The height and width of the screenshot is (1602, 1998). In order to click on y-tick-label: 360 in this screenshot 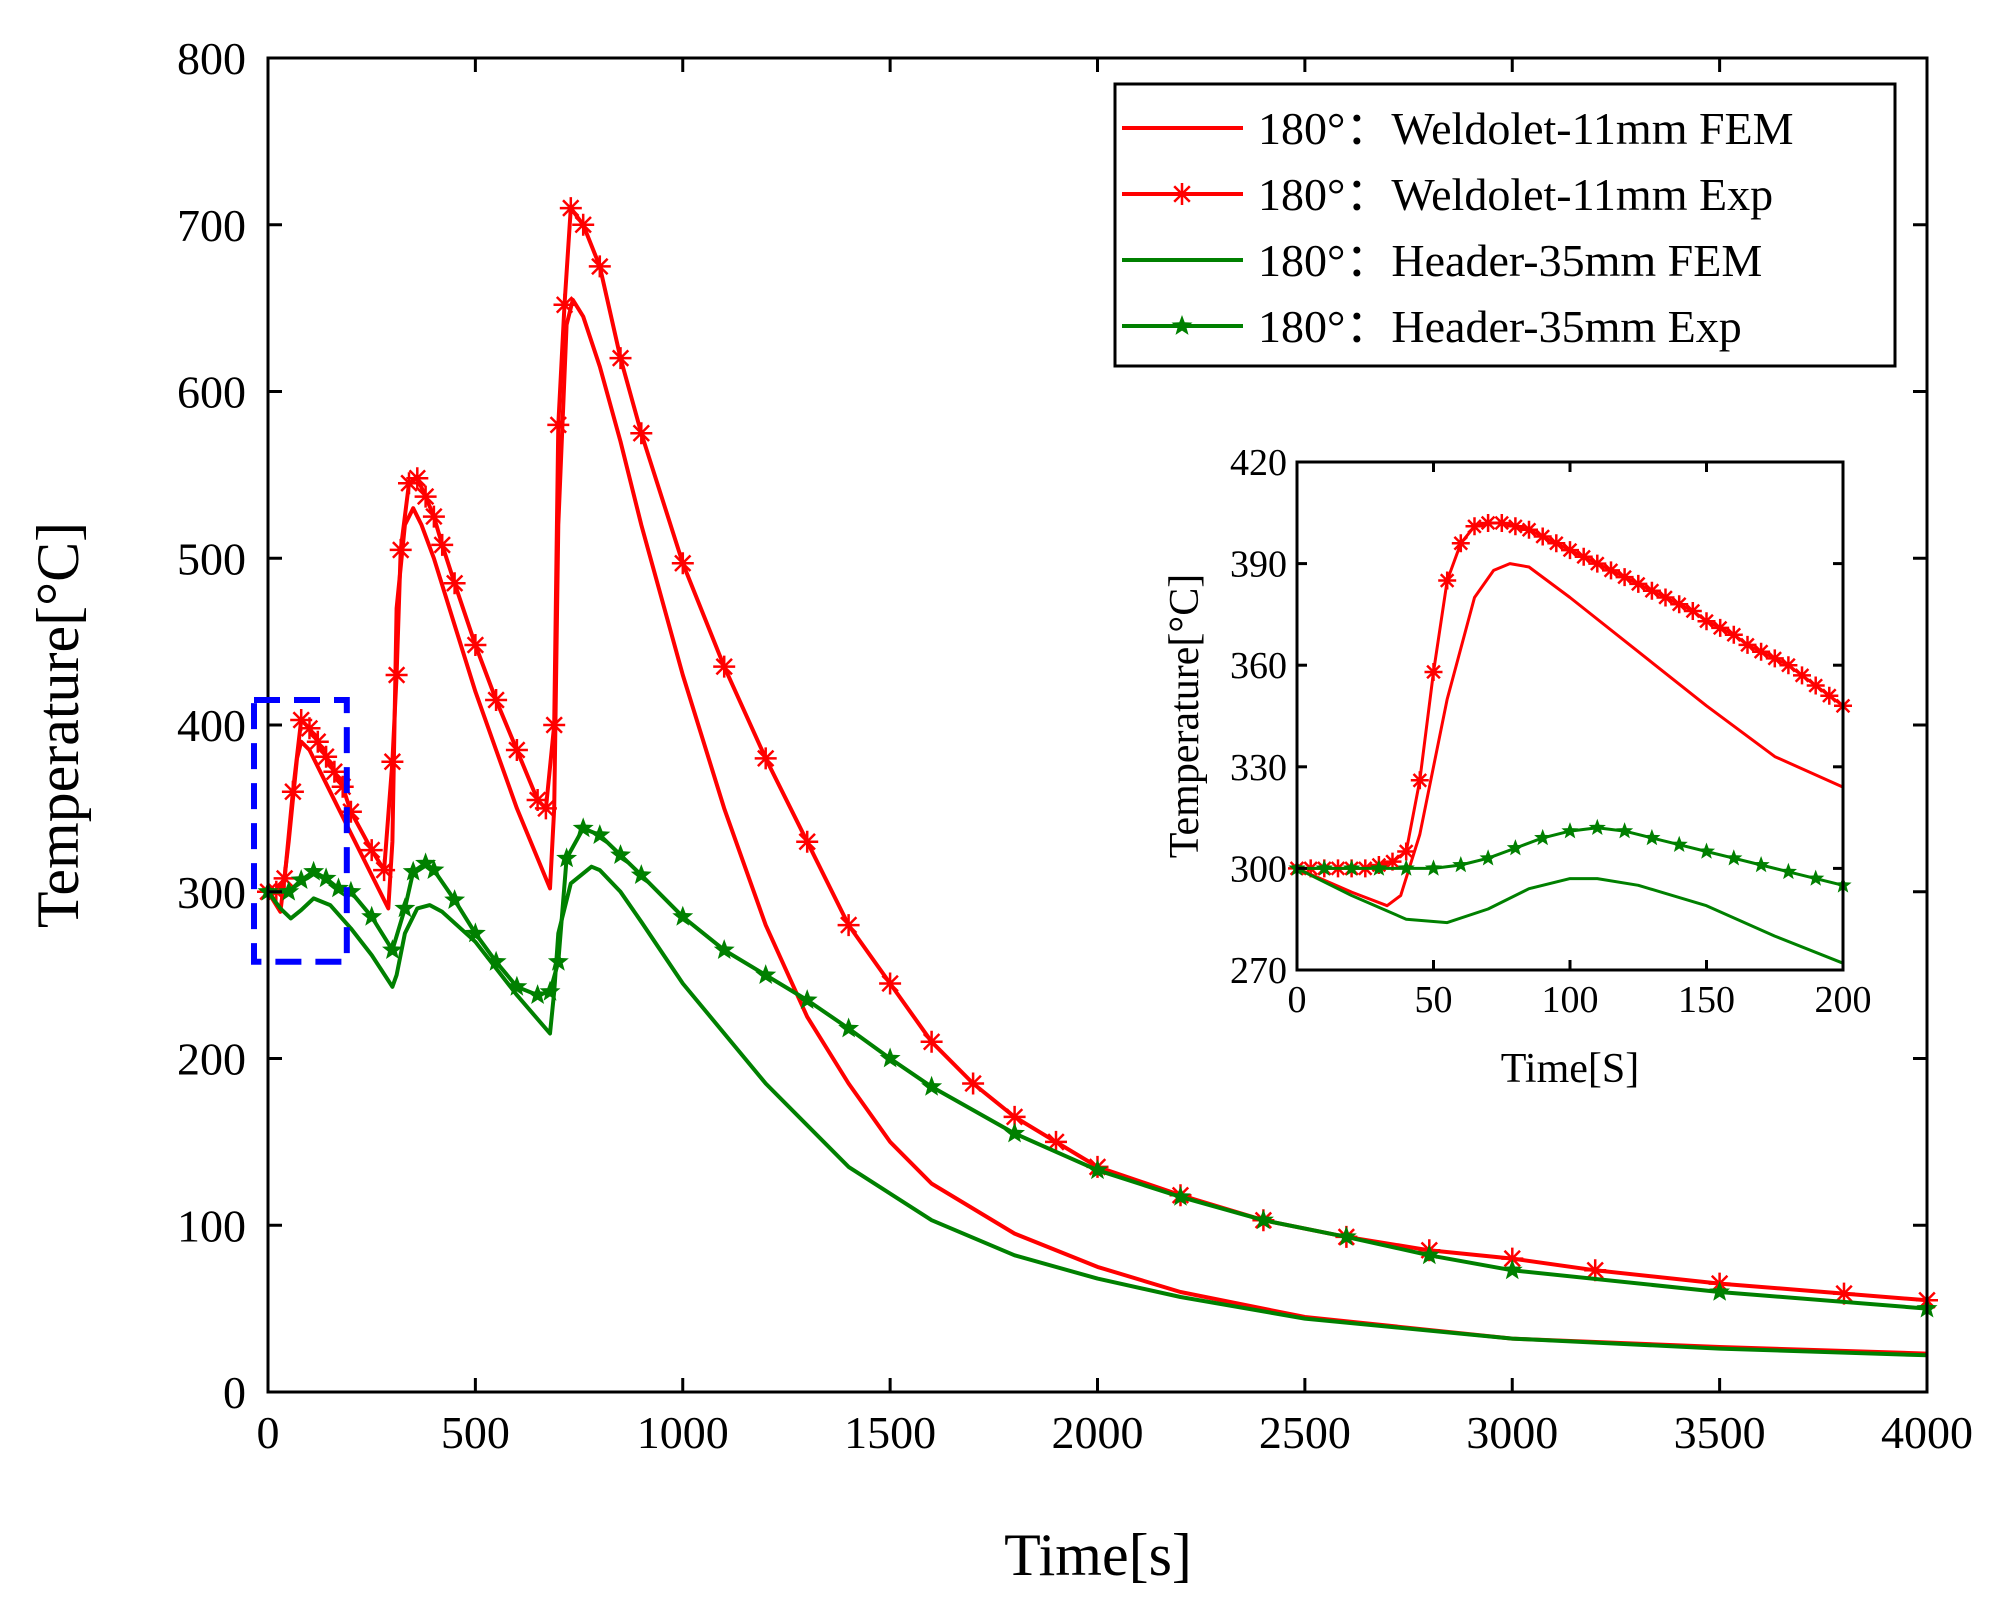, I will do `click(1258, 666)`.